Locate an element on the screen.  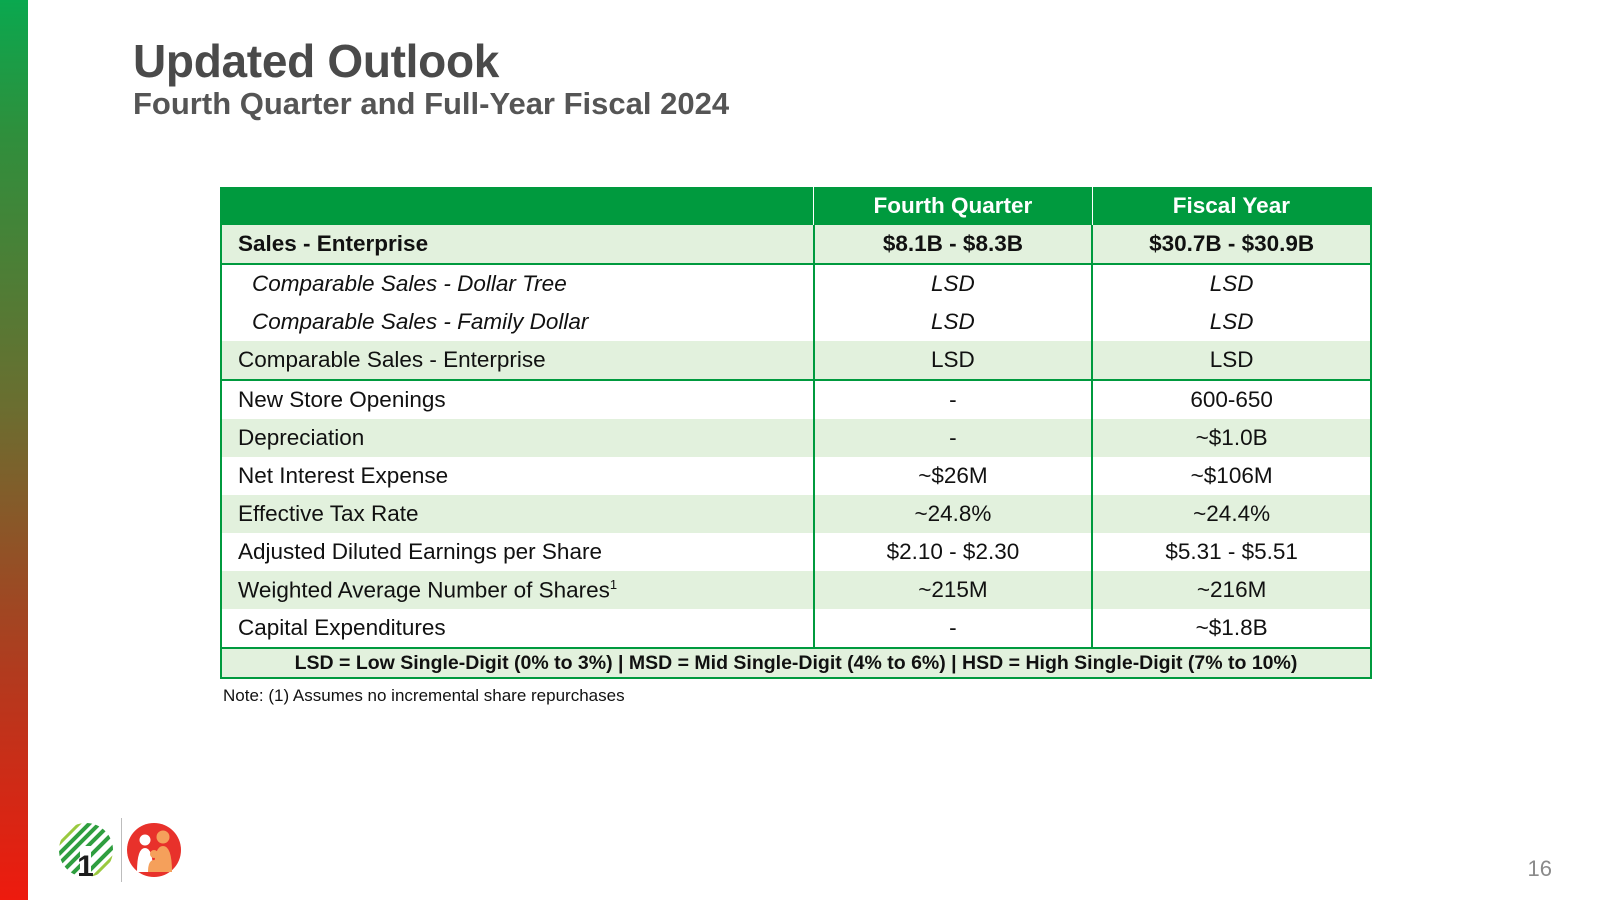
family-dollar-logo-icon is located at coordinates (154, 850).